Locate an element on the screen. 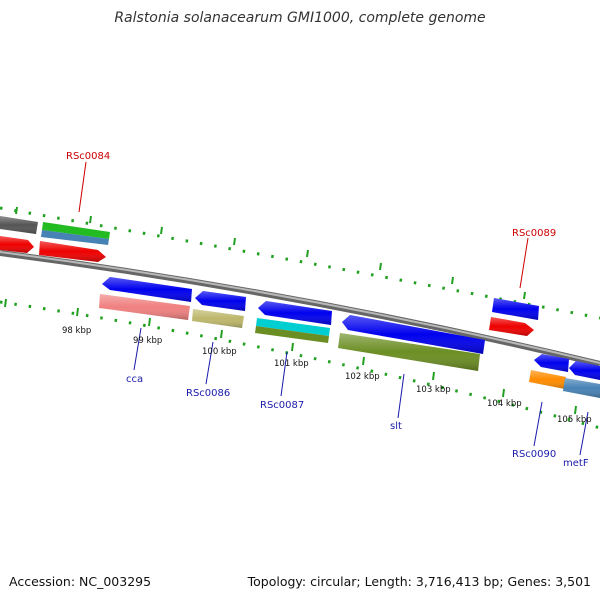 The width and height of the screenshot is (600, 600). gene-feature-cyan is located at coordinates (293, 327).